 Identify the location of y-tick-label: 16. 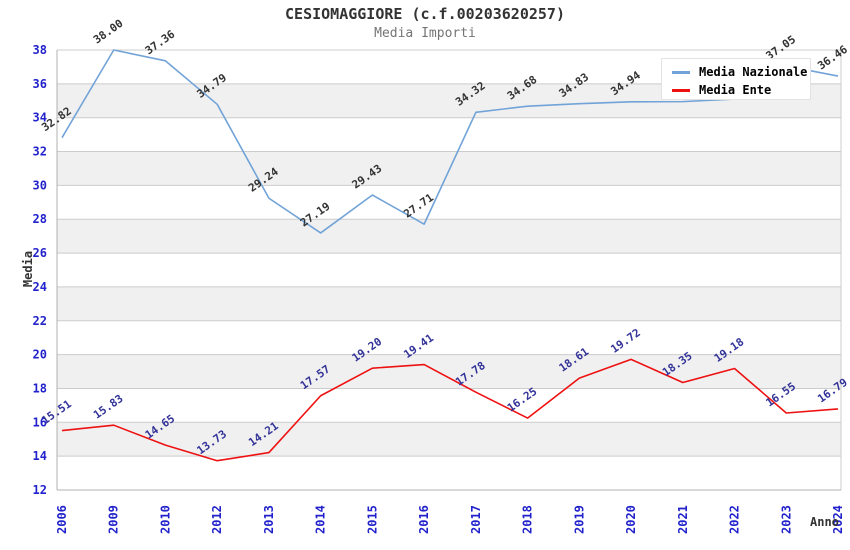
(40, 422).